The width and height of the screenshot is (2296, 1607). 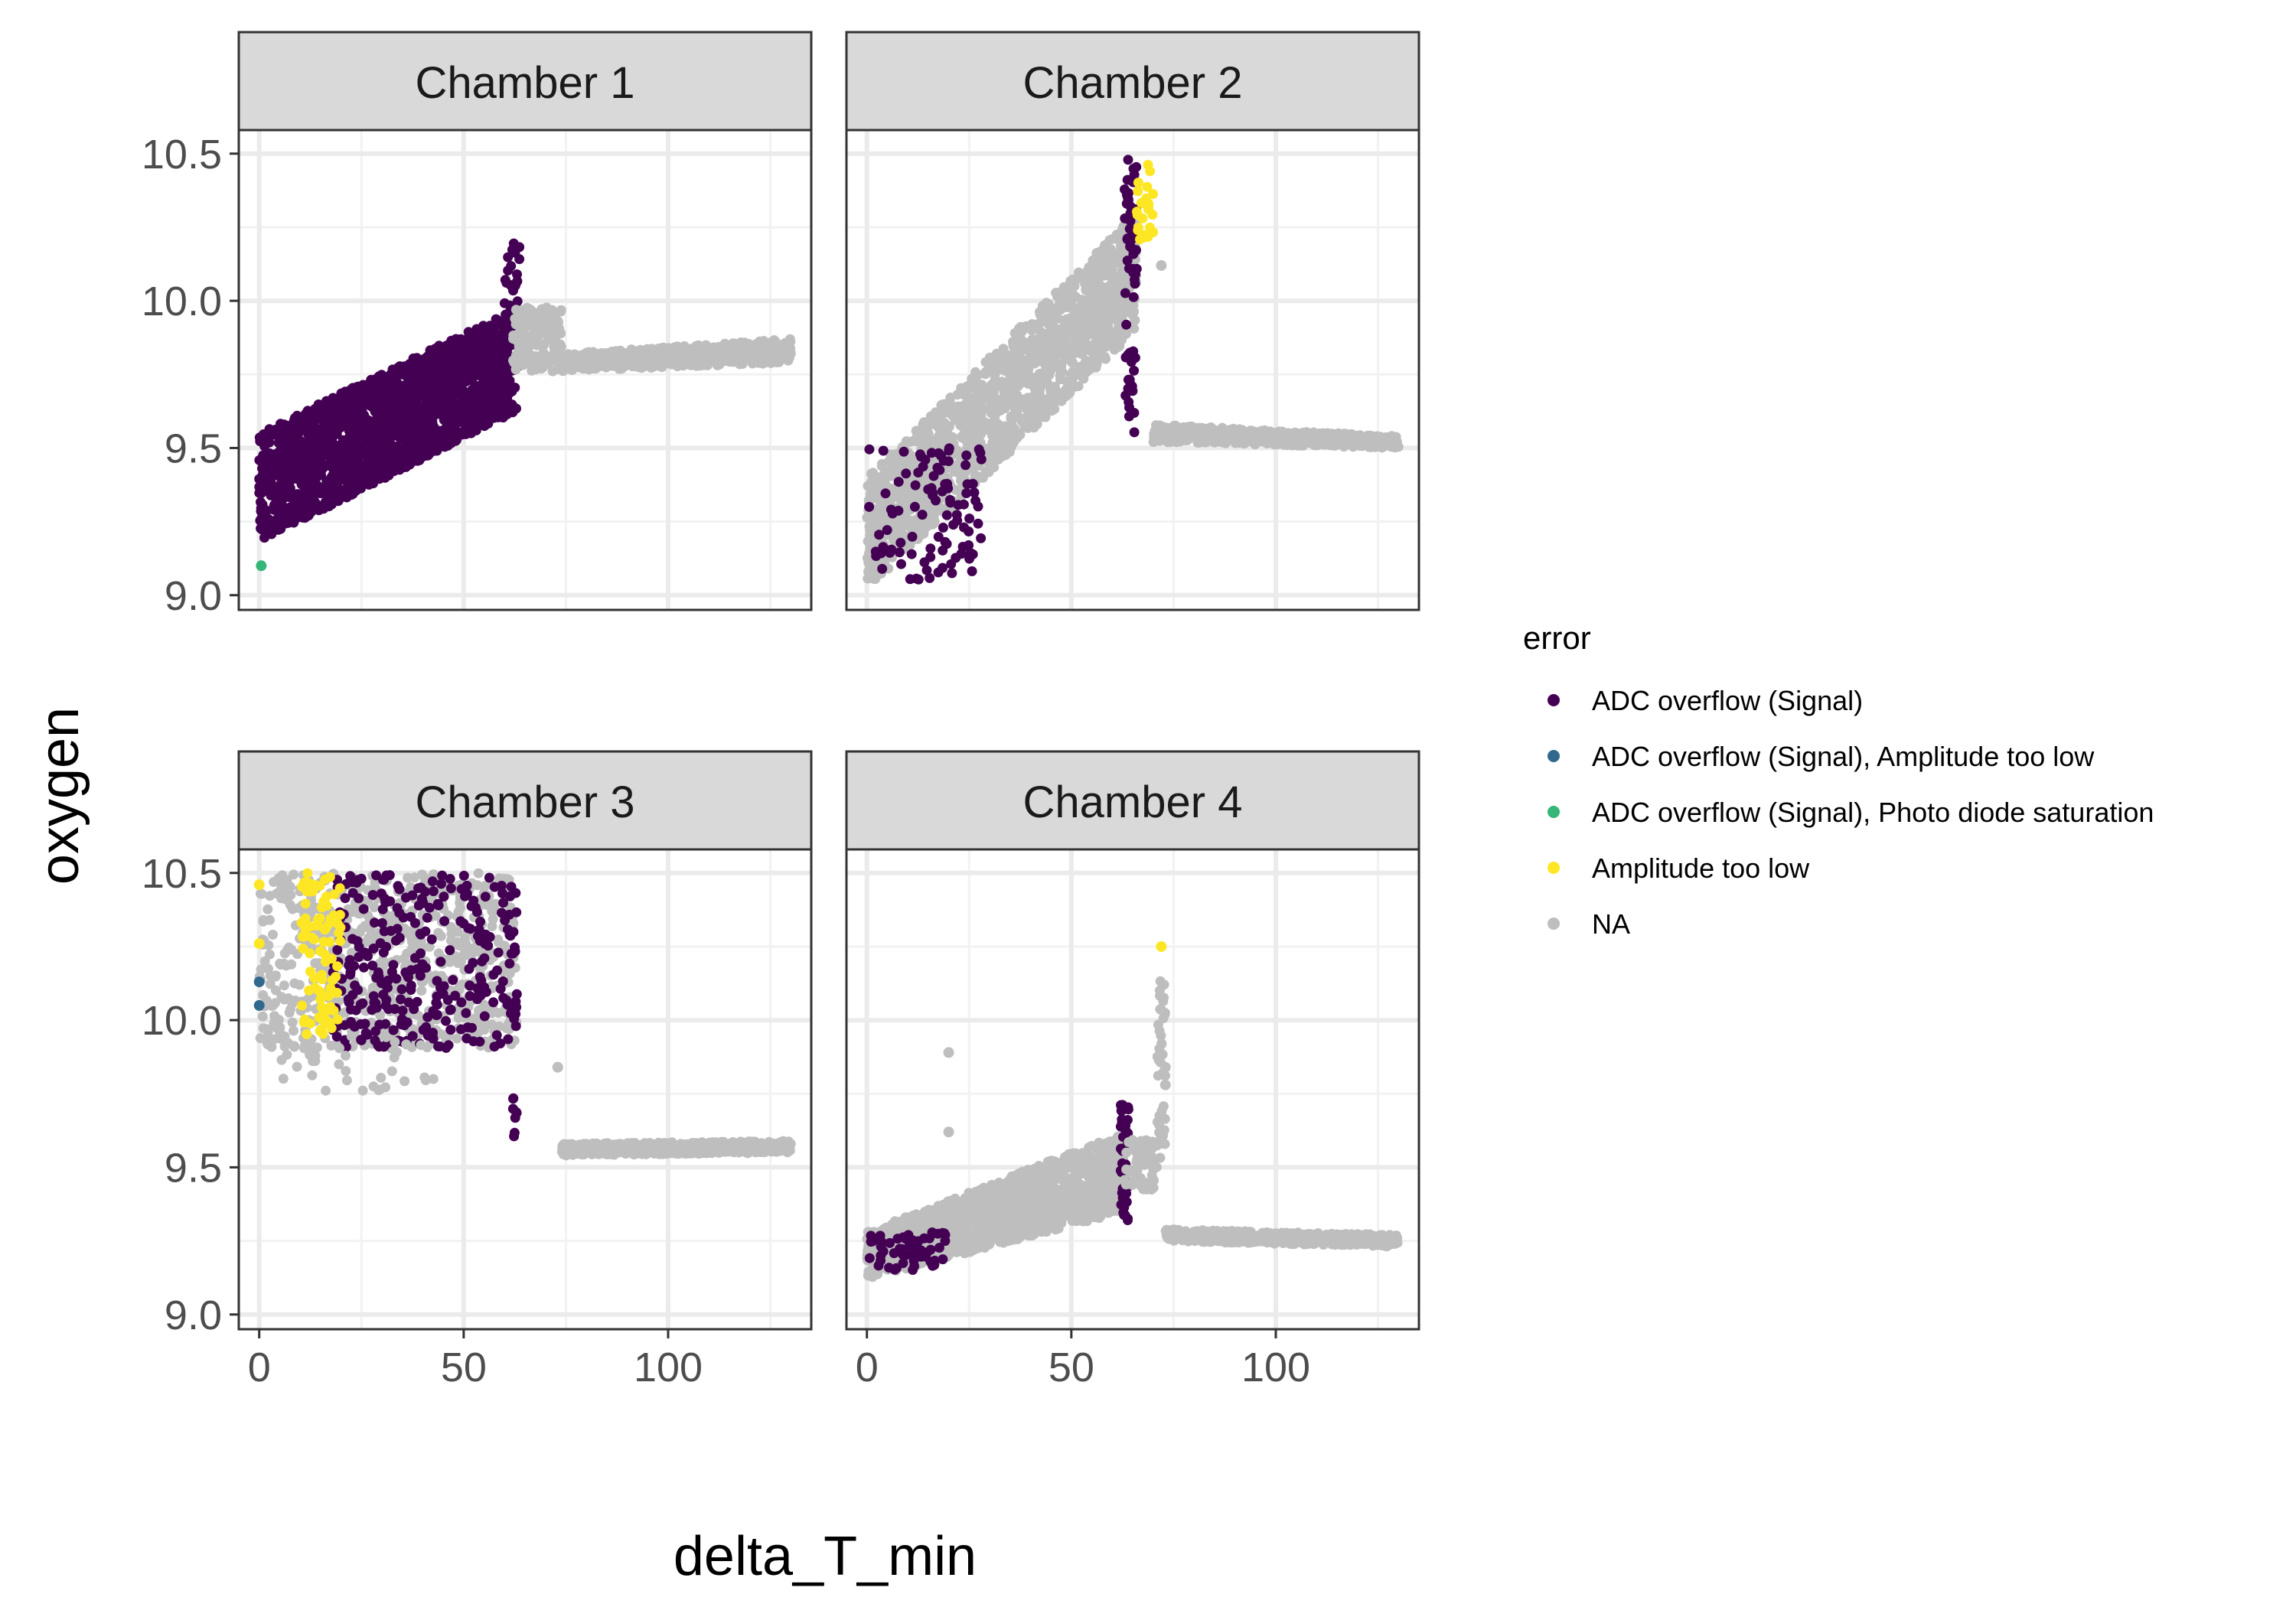 I want to click on y-tick-label: 9.5, so click(x=193, y=448).